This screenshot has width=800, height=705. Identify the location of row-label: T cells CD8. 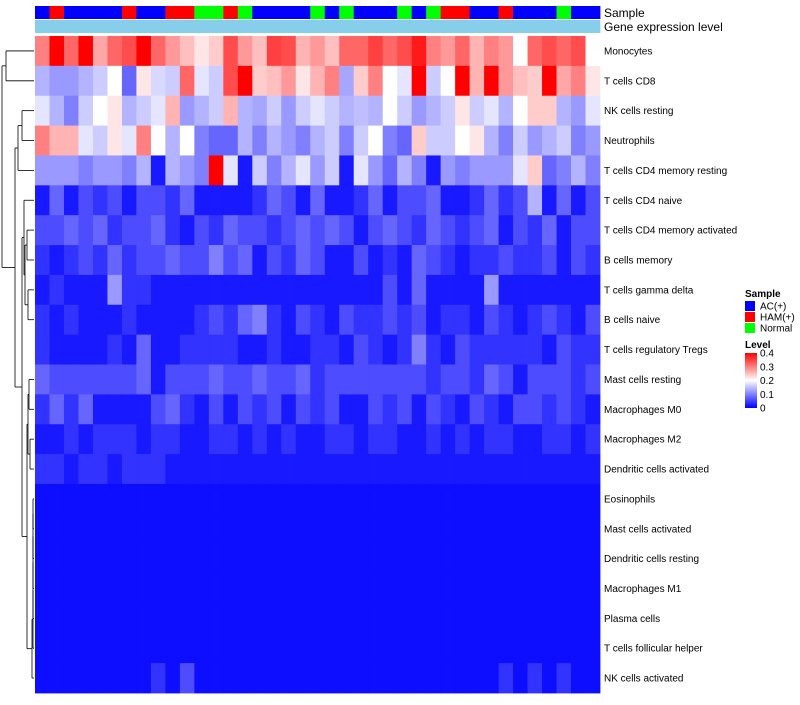
(630, 81).